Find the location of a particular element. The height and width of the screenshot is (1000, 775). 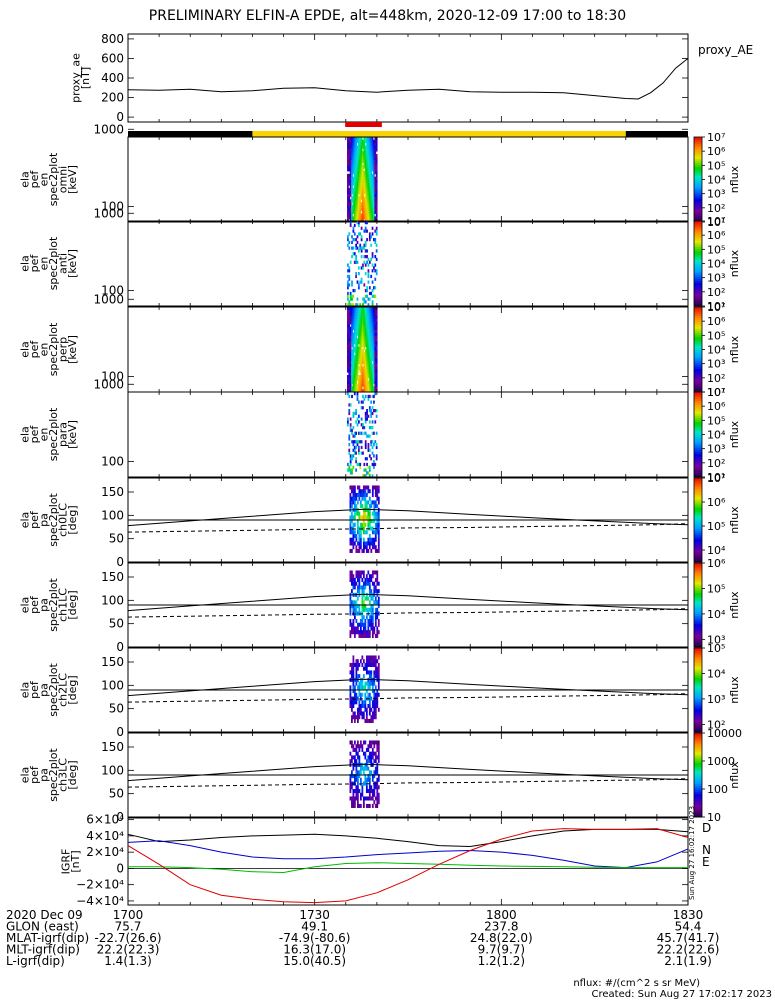

colorbar-tick-label: 10⁶ is located at coordinates (716, 151).